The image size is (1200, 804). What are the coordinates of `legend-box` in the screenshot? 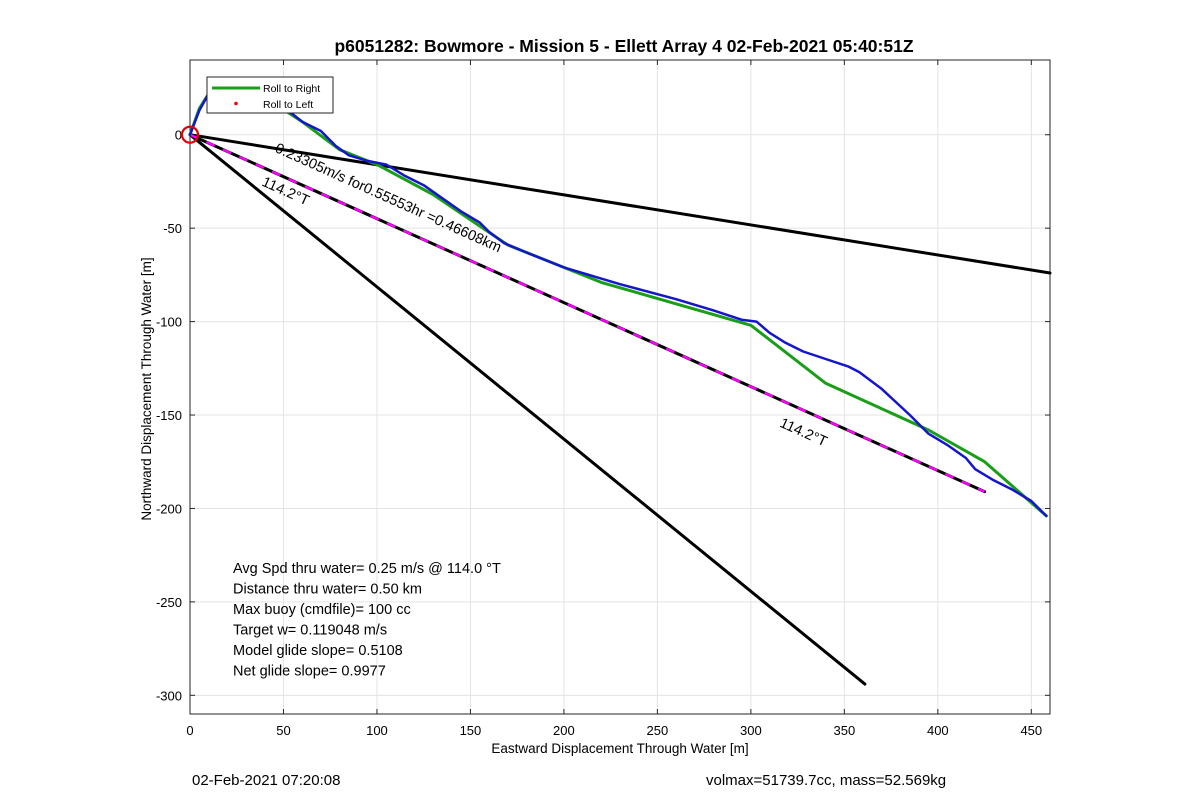 It's located at (270, 95).